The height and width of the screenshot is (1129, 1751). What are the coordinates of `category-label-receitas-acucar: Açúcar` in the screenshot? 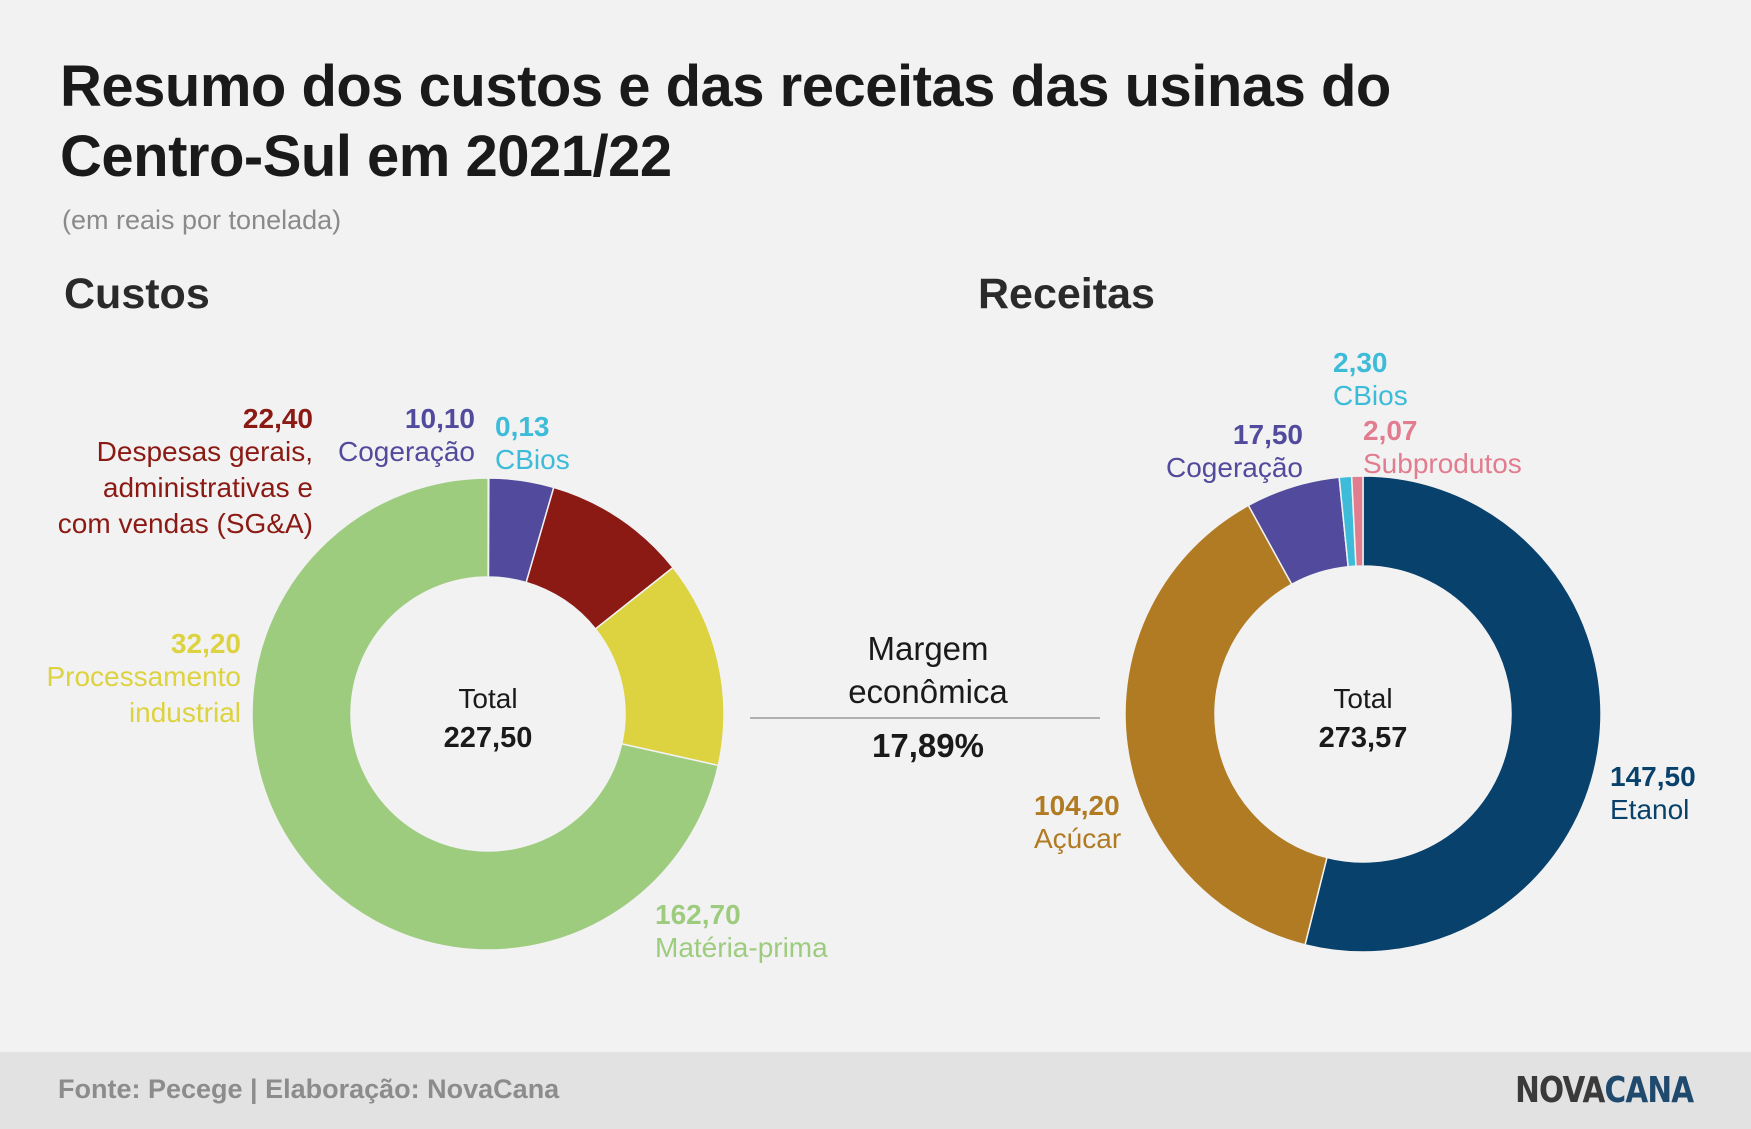 It's located at (1077, 838).